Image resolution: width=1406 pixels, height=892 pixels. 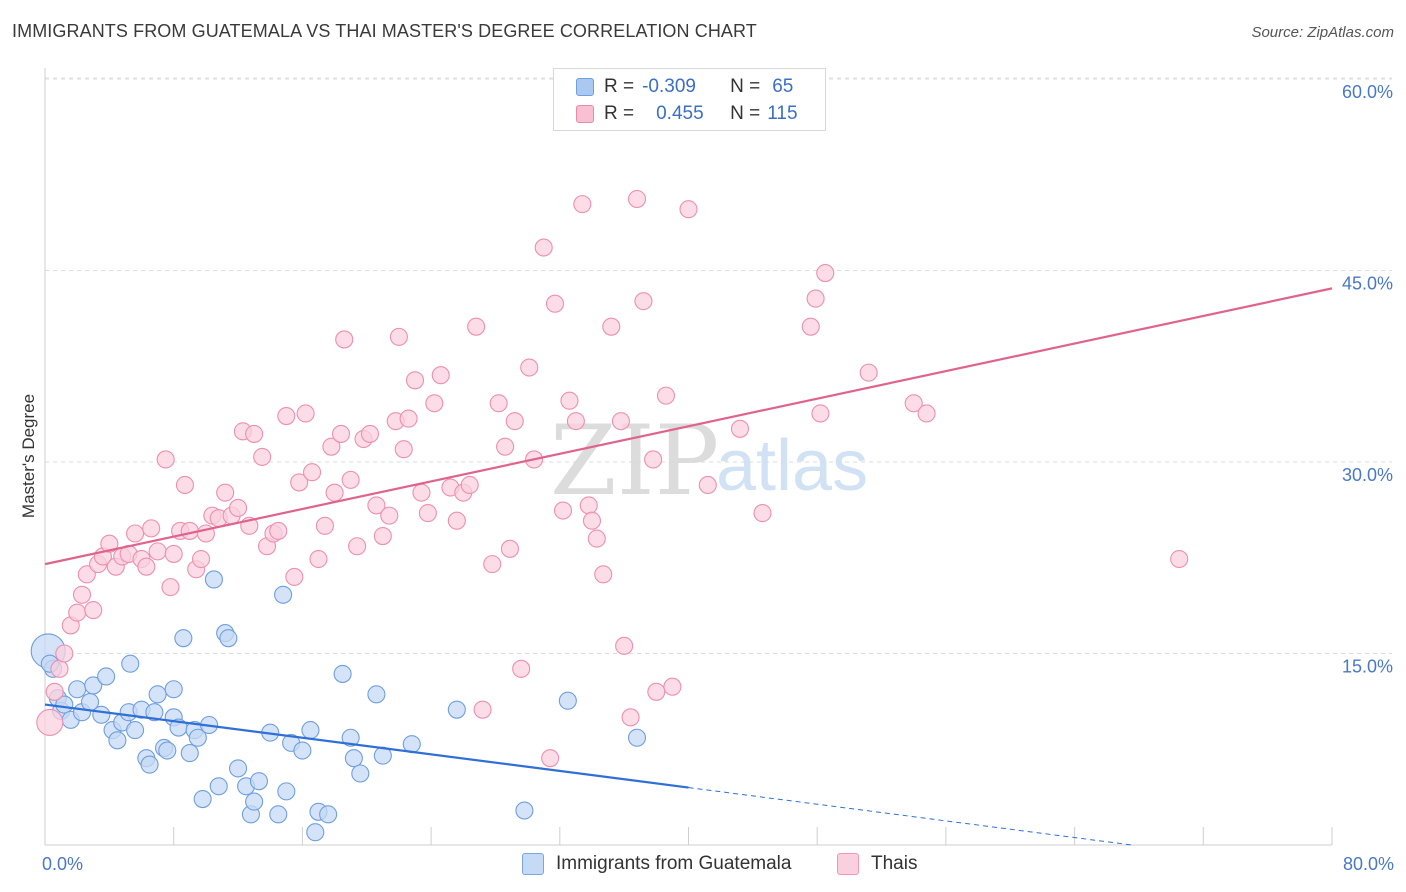 I want to click on y-axis-title: Master's Degree, so click(x=28, y=456).